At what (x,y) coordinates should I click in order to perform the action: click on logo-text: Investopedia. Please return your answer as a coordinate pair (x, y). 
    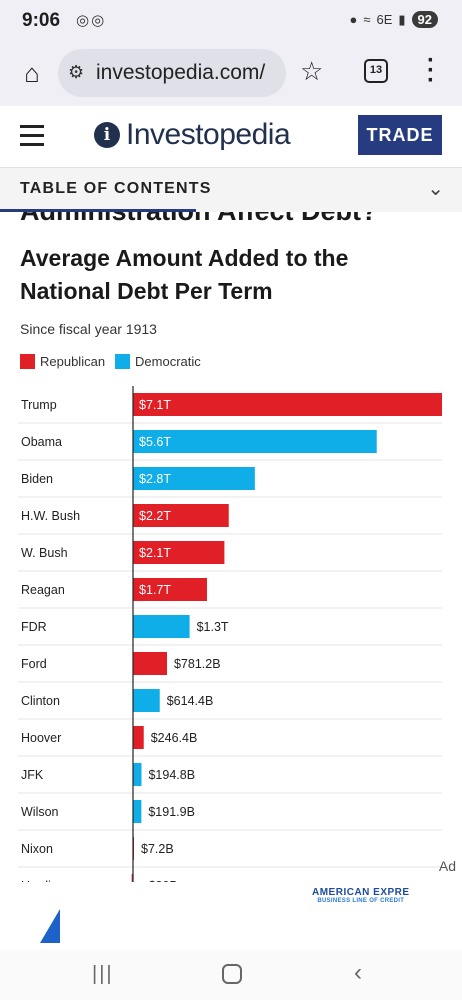
    Looking at the image, I should click on (208, 134).